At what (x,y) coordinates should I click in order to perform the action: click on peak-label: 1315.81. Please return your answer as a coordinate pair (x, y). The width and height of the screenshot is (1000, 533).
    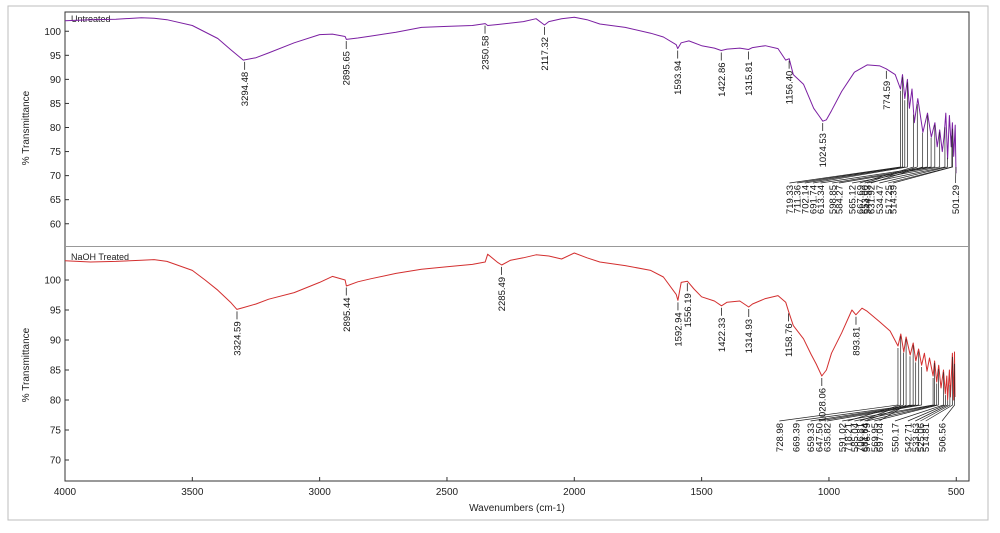
    Looking at the image, I should click on (749, 79).